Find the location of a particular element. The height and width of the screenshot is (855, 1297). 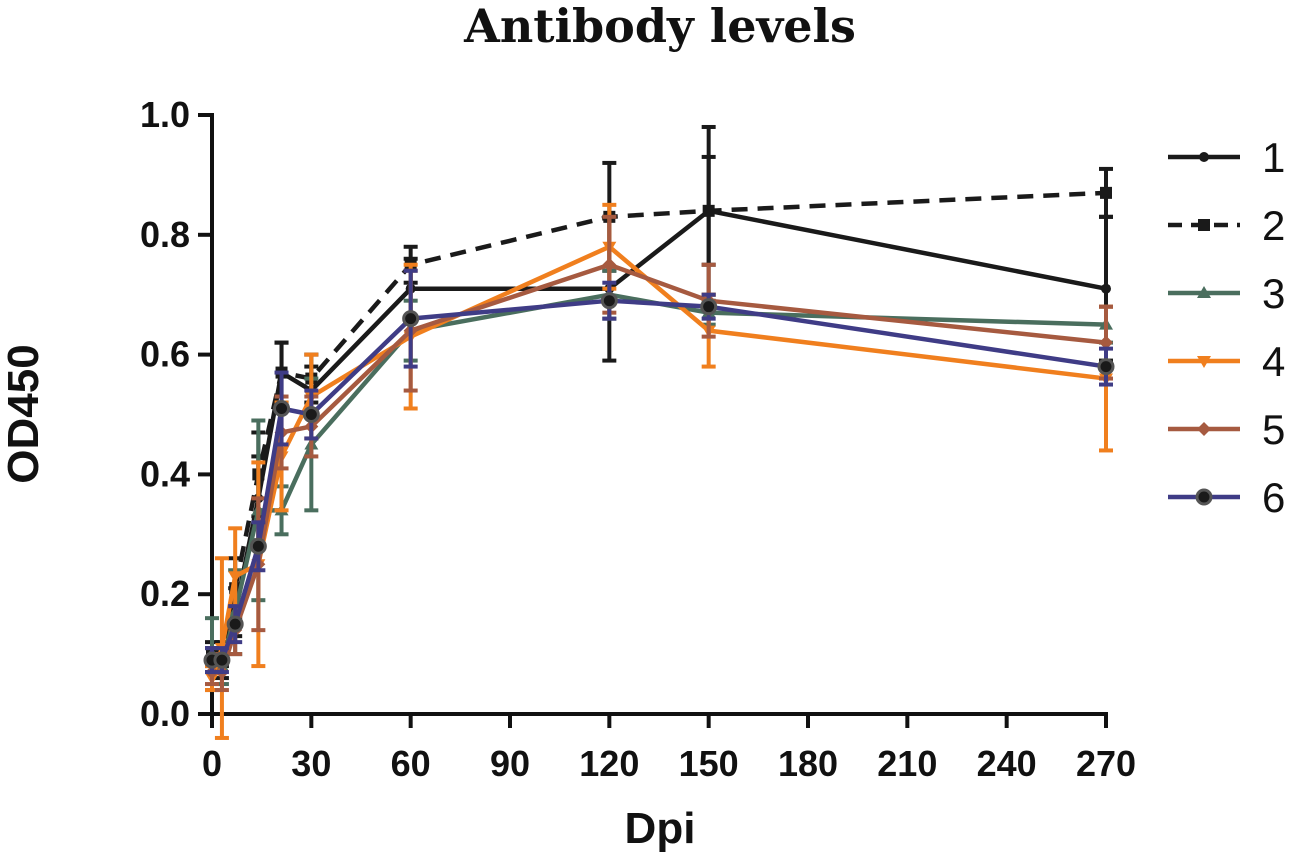

x-tick-label: 90 is located at coordinates (510, 763).